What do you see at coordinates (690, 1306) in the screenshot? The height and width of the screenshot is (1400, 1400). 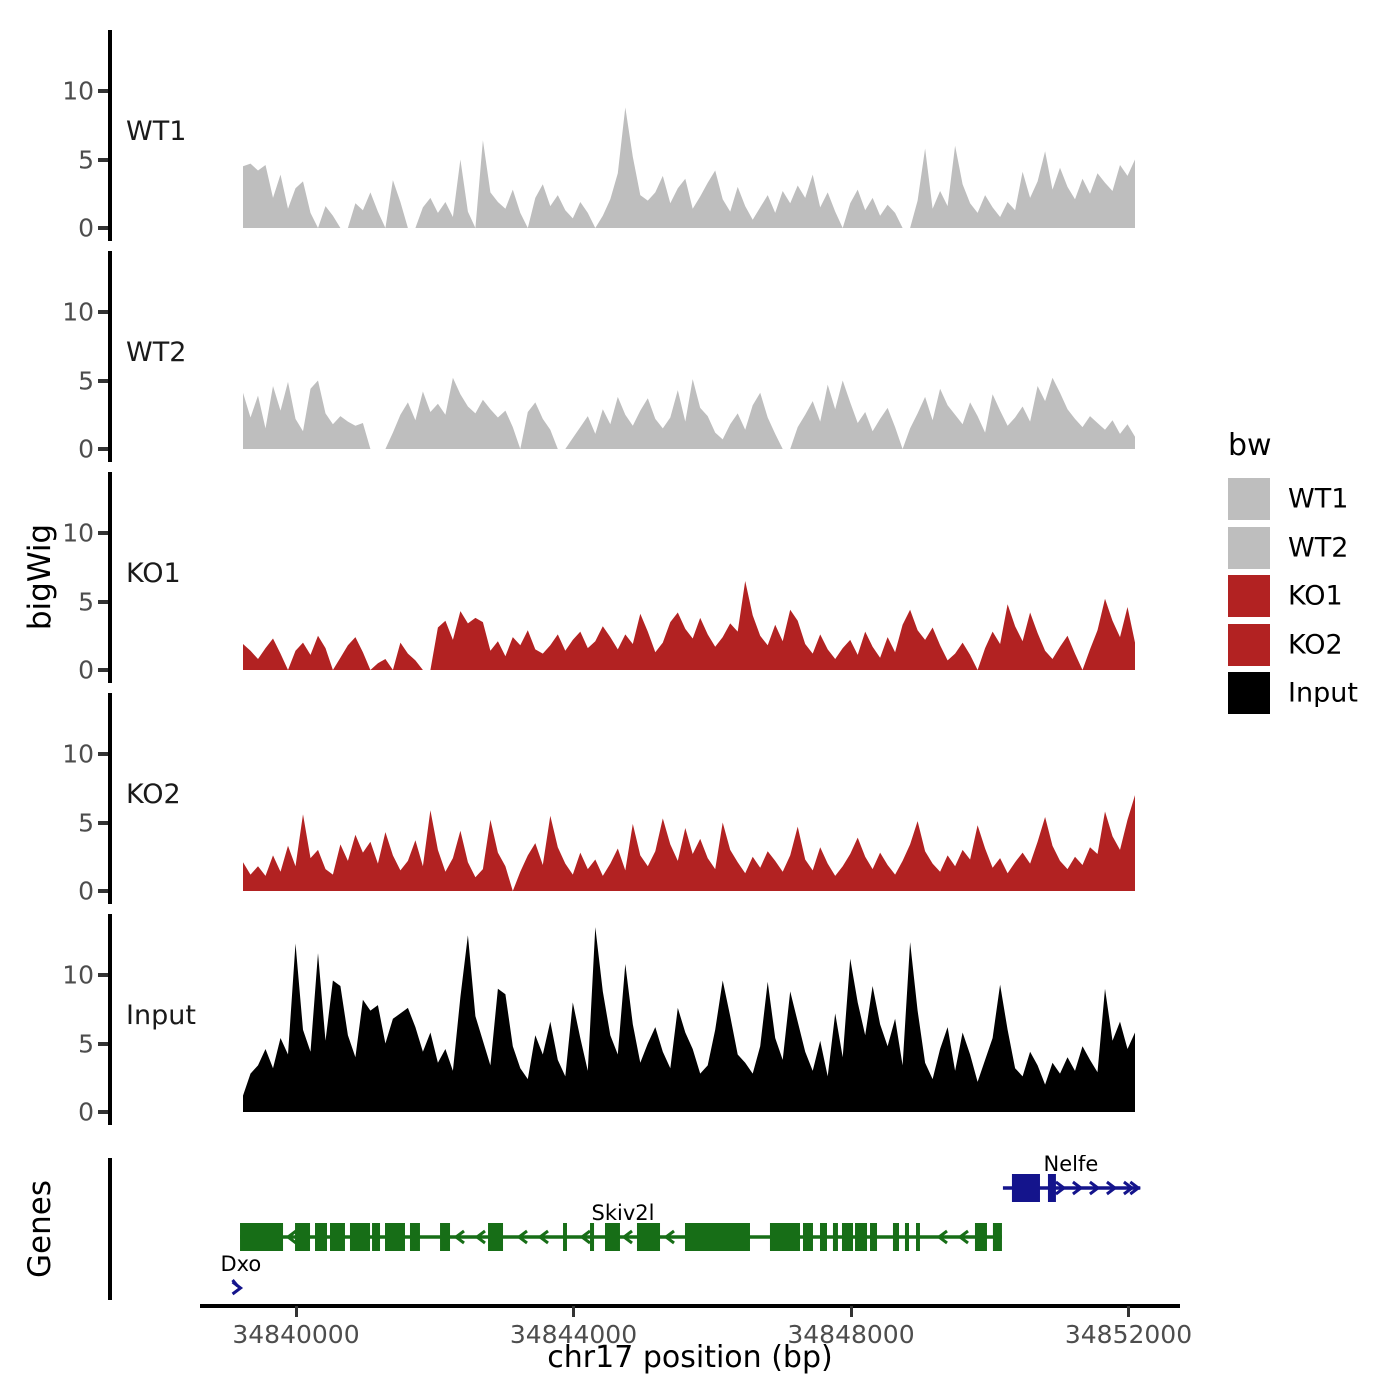 I see `x-axis-line` at bounding box center [690, 1306].